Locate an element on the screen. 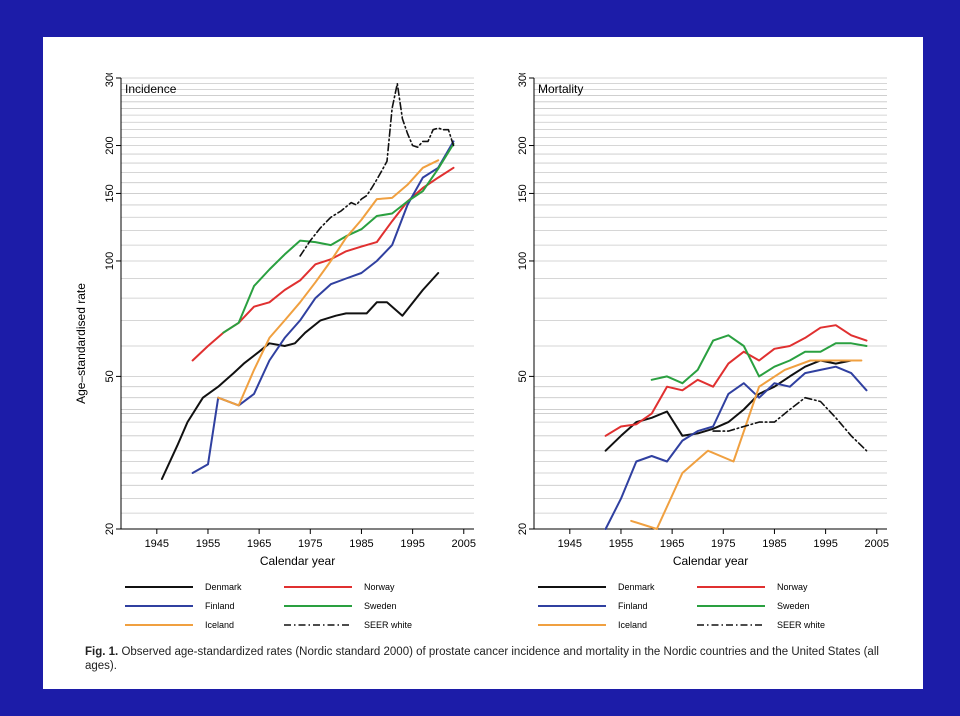  incidence-x-tick-label: 1975 is located at coordinates (310, 544).